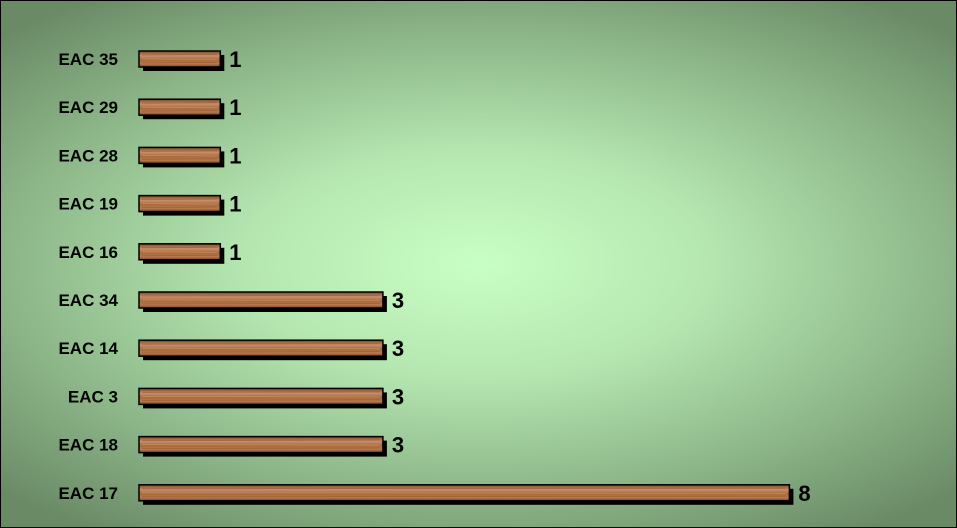  I want to click on category-label: EAC 14, so click(88, 348).